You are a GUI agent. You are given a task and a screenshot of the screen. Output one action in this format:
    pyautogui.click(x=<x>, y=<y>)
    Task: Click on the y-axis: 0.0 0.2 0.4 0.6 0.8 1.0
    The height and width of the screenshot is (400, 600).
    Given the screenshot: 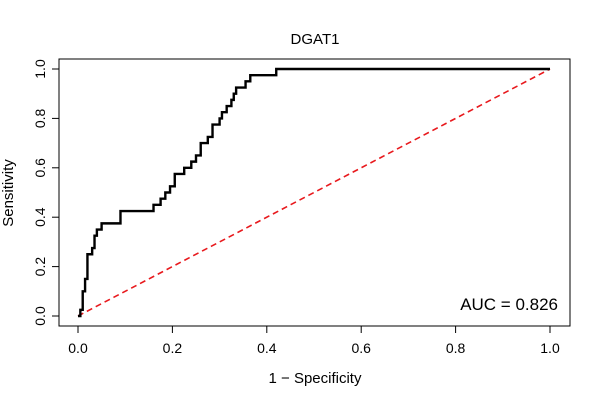 What is the action you would take?
    pyautogui.click(x=45, y=192)
    